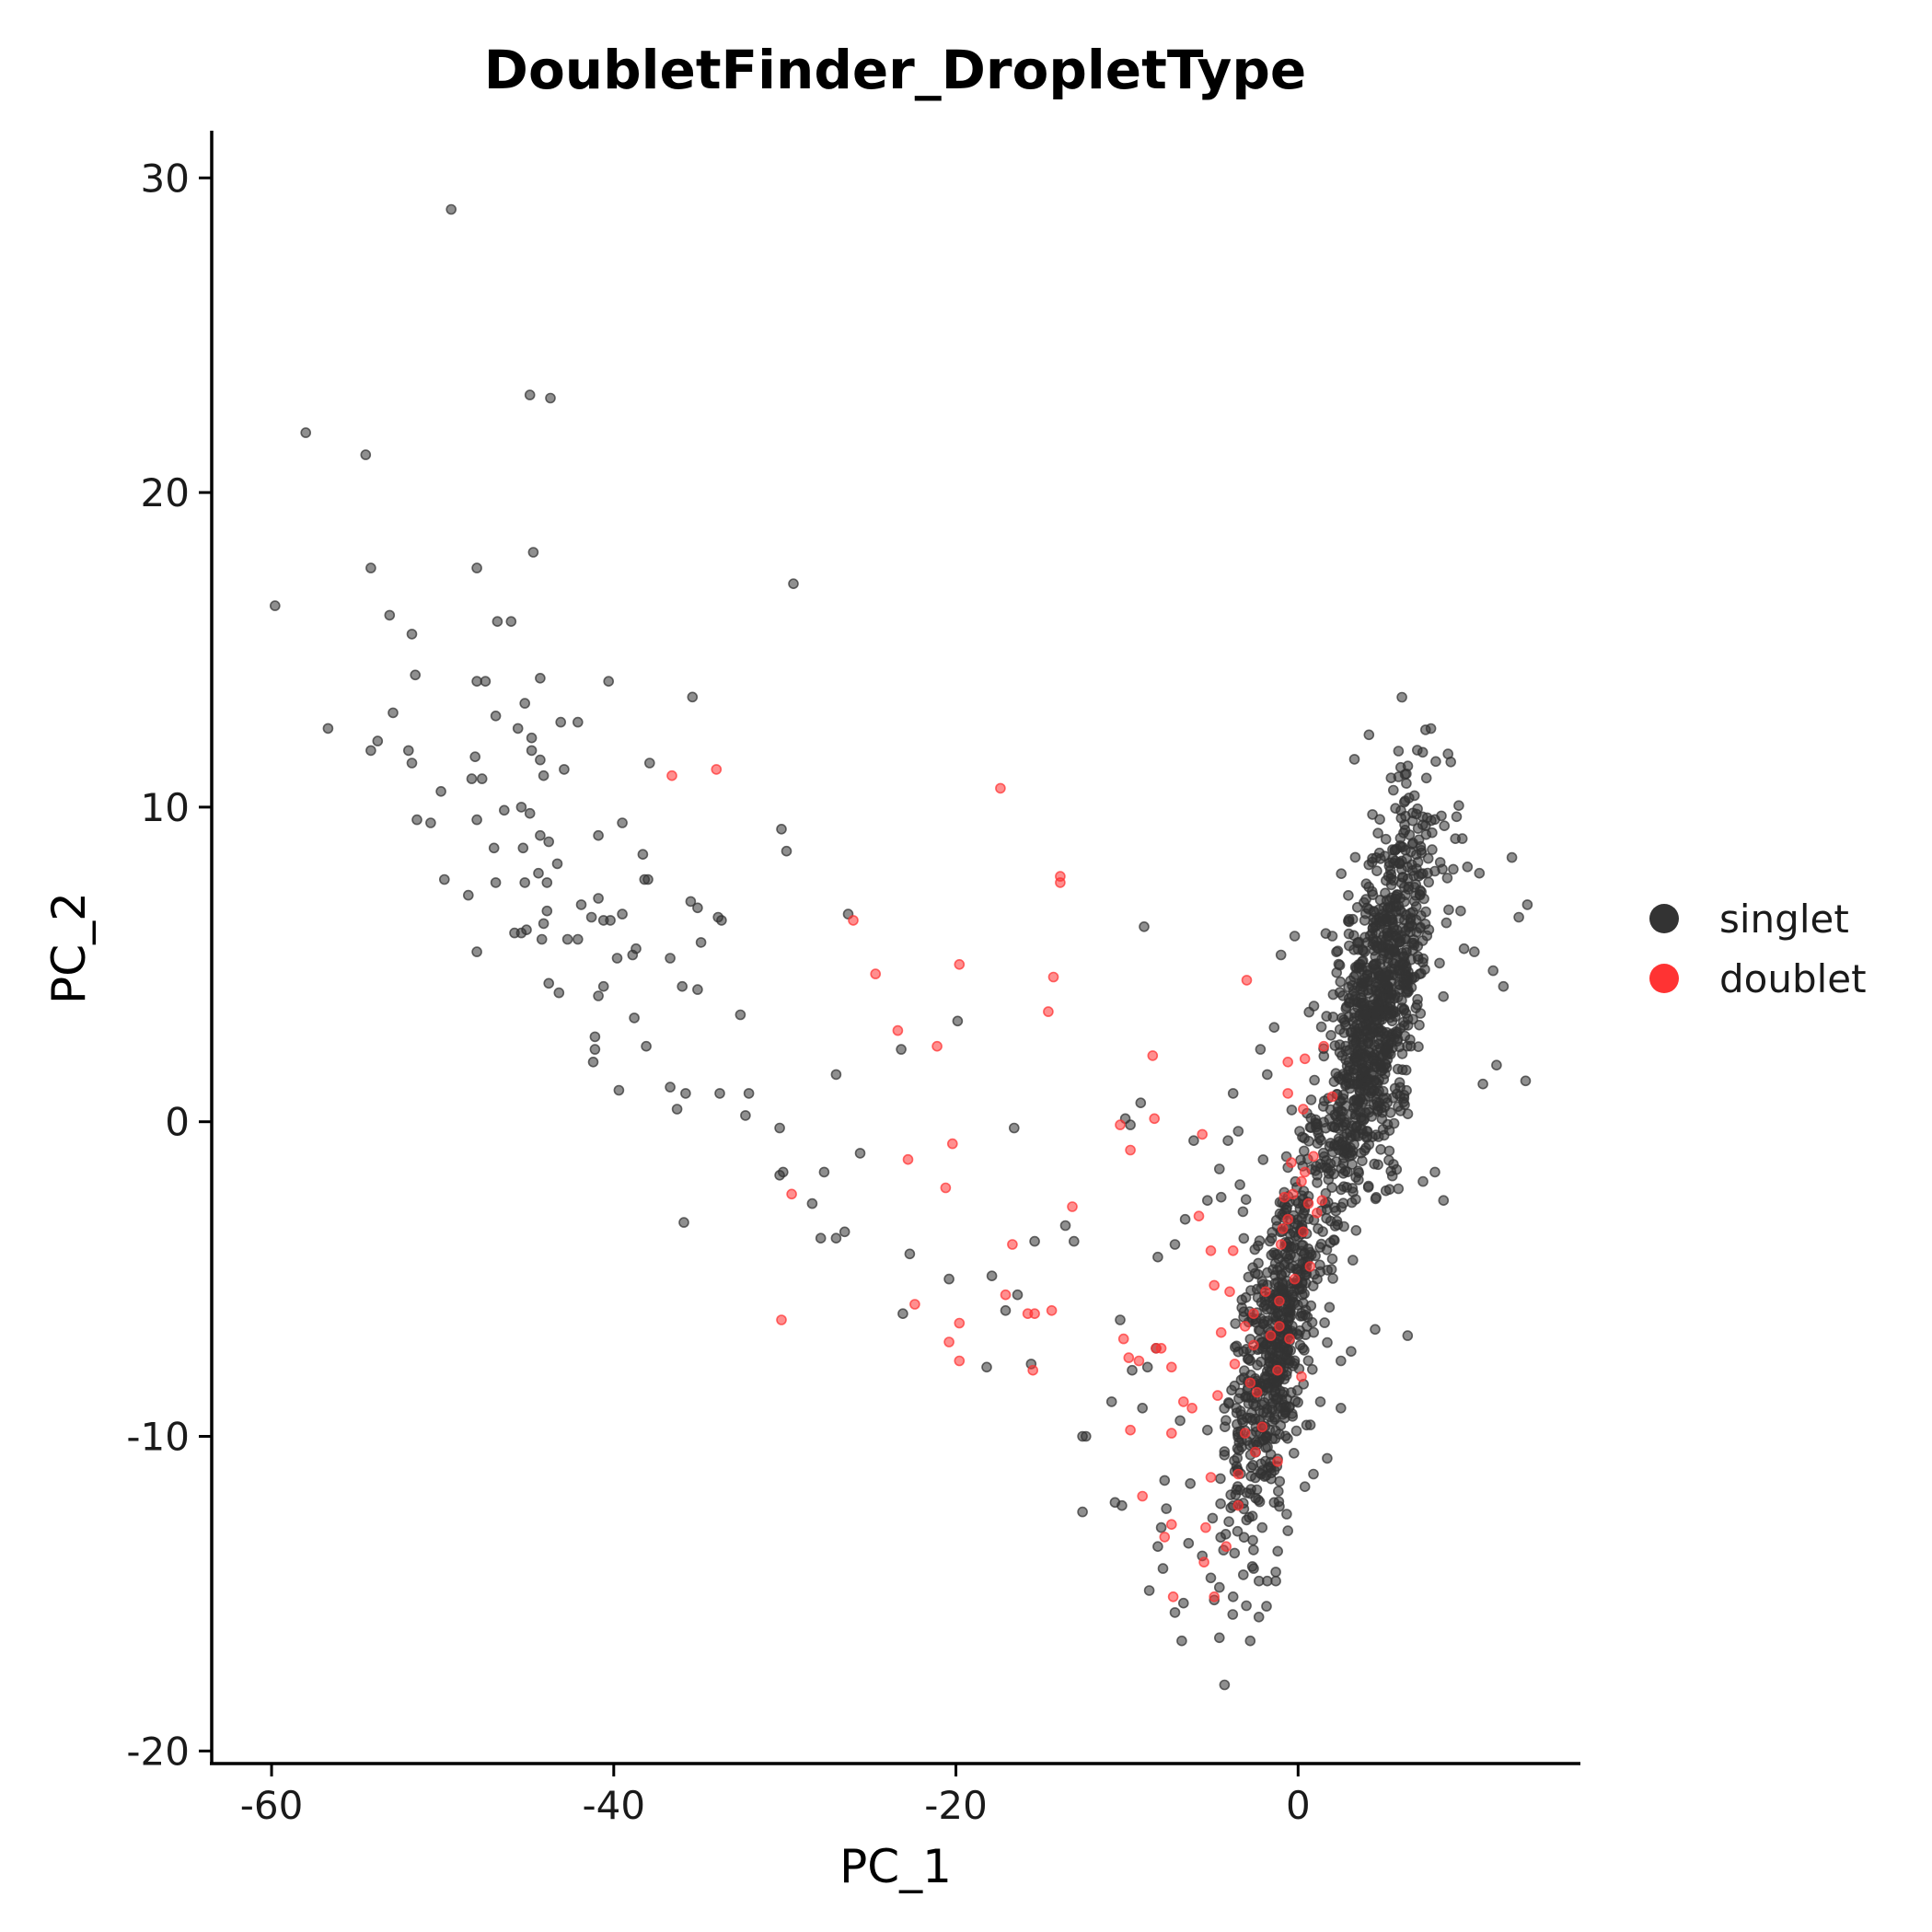 This screenshot has width=1932, height=1932. I want to click on legend-label-singlet: singlet, so click(1784, 920).